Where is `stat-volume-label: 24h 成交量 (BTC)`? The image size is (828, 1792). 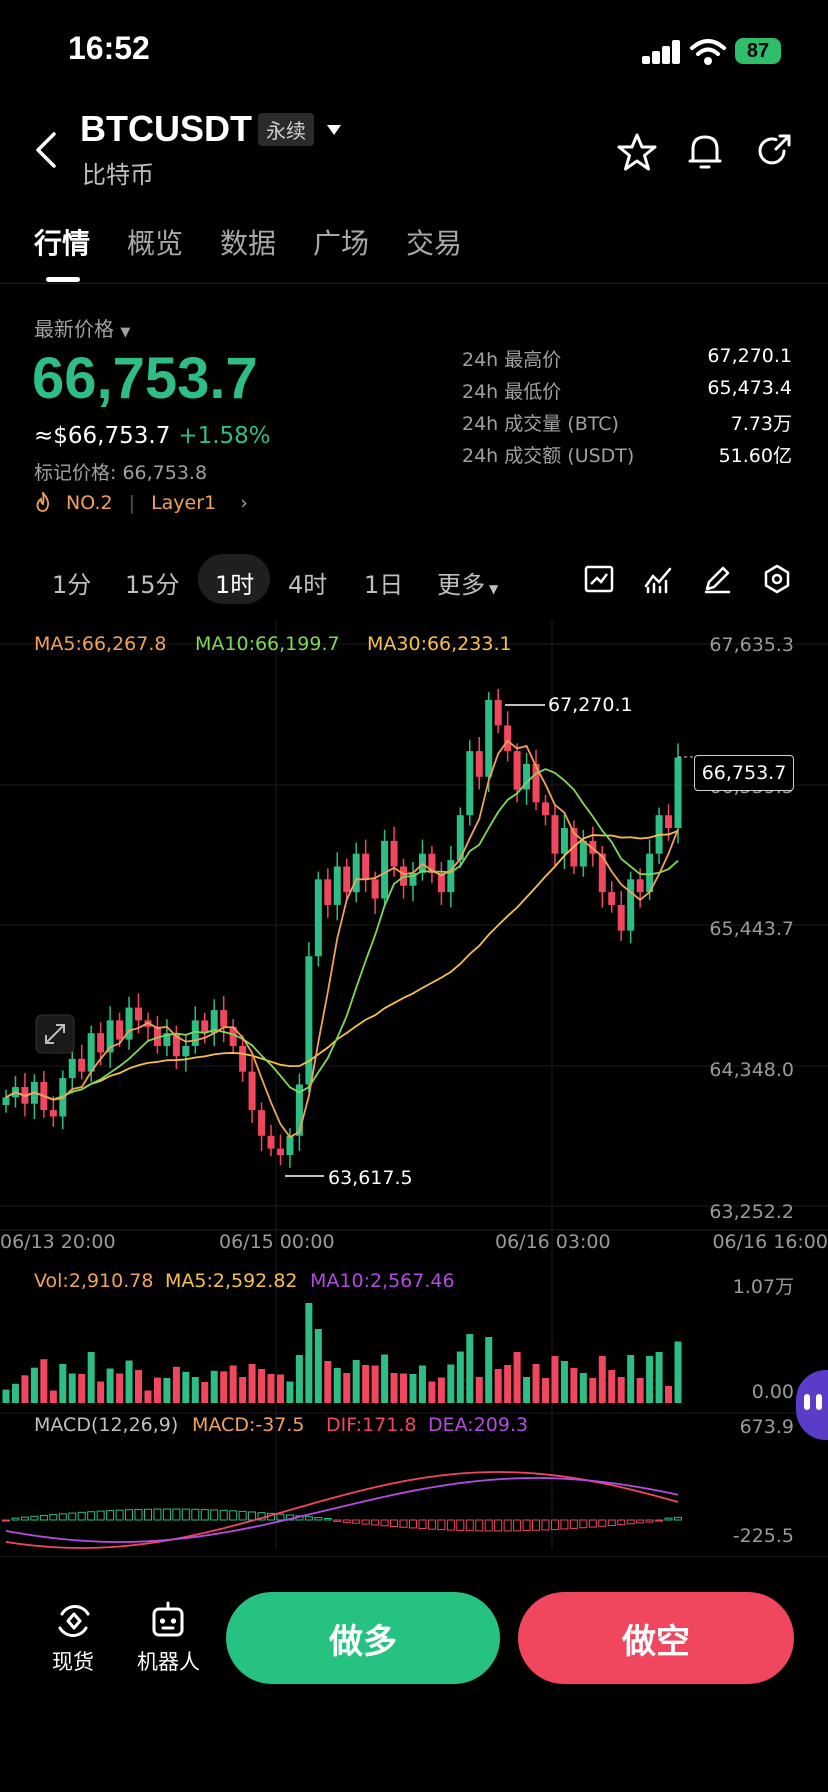 stat-volume-label: 24h 成交量 (BTC) is located at coordinates (540, 424).